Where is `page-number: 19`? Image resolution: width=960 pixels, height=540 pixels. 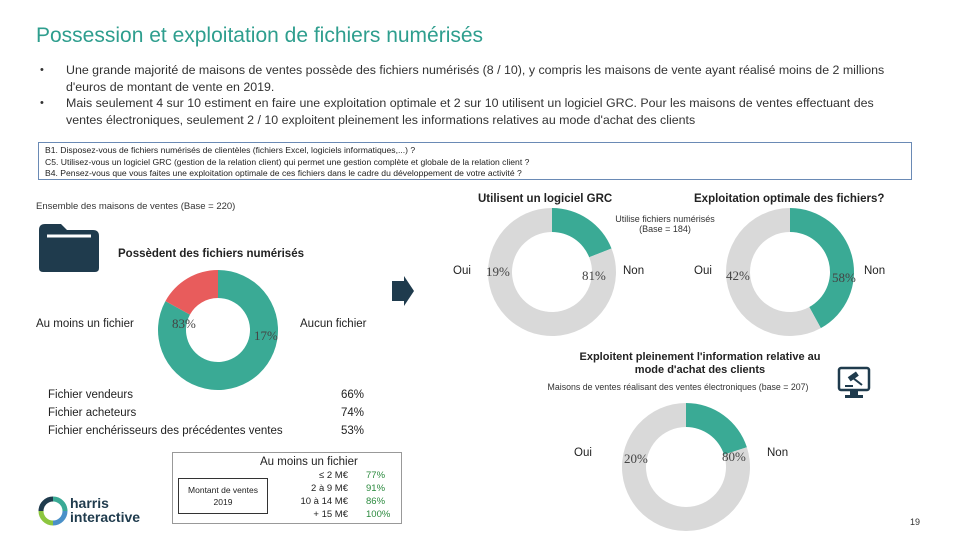
page-number: 19 is located at coordinates (914, 522).